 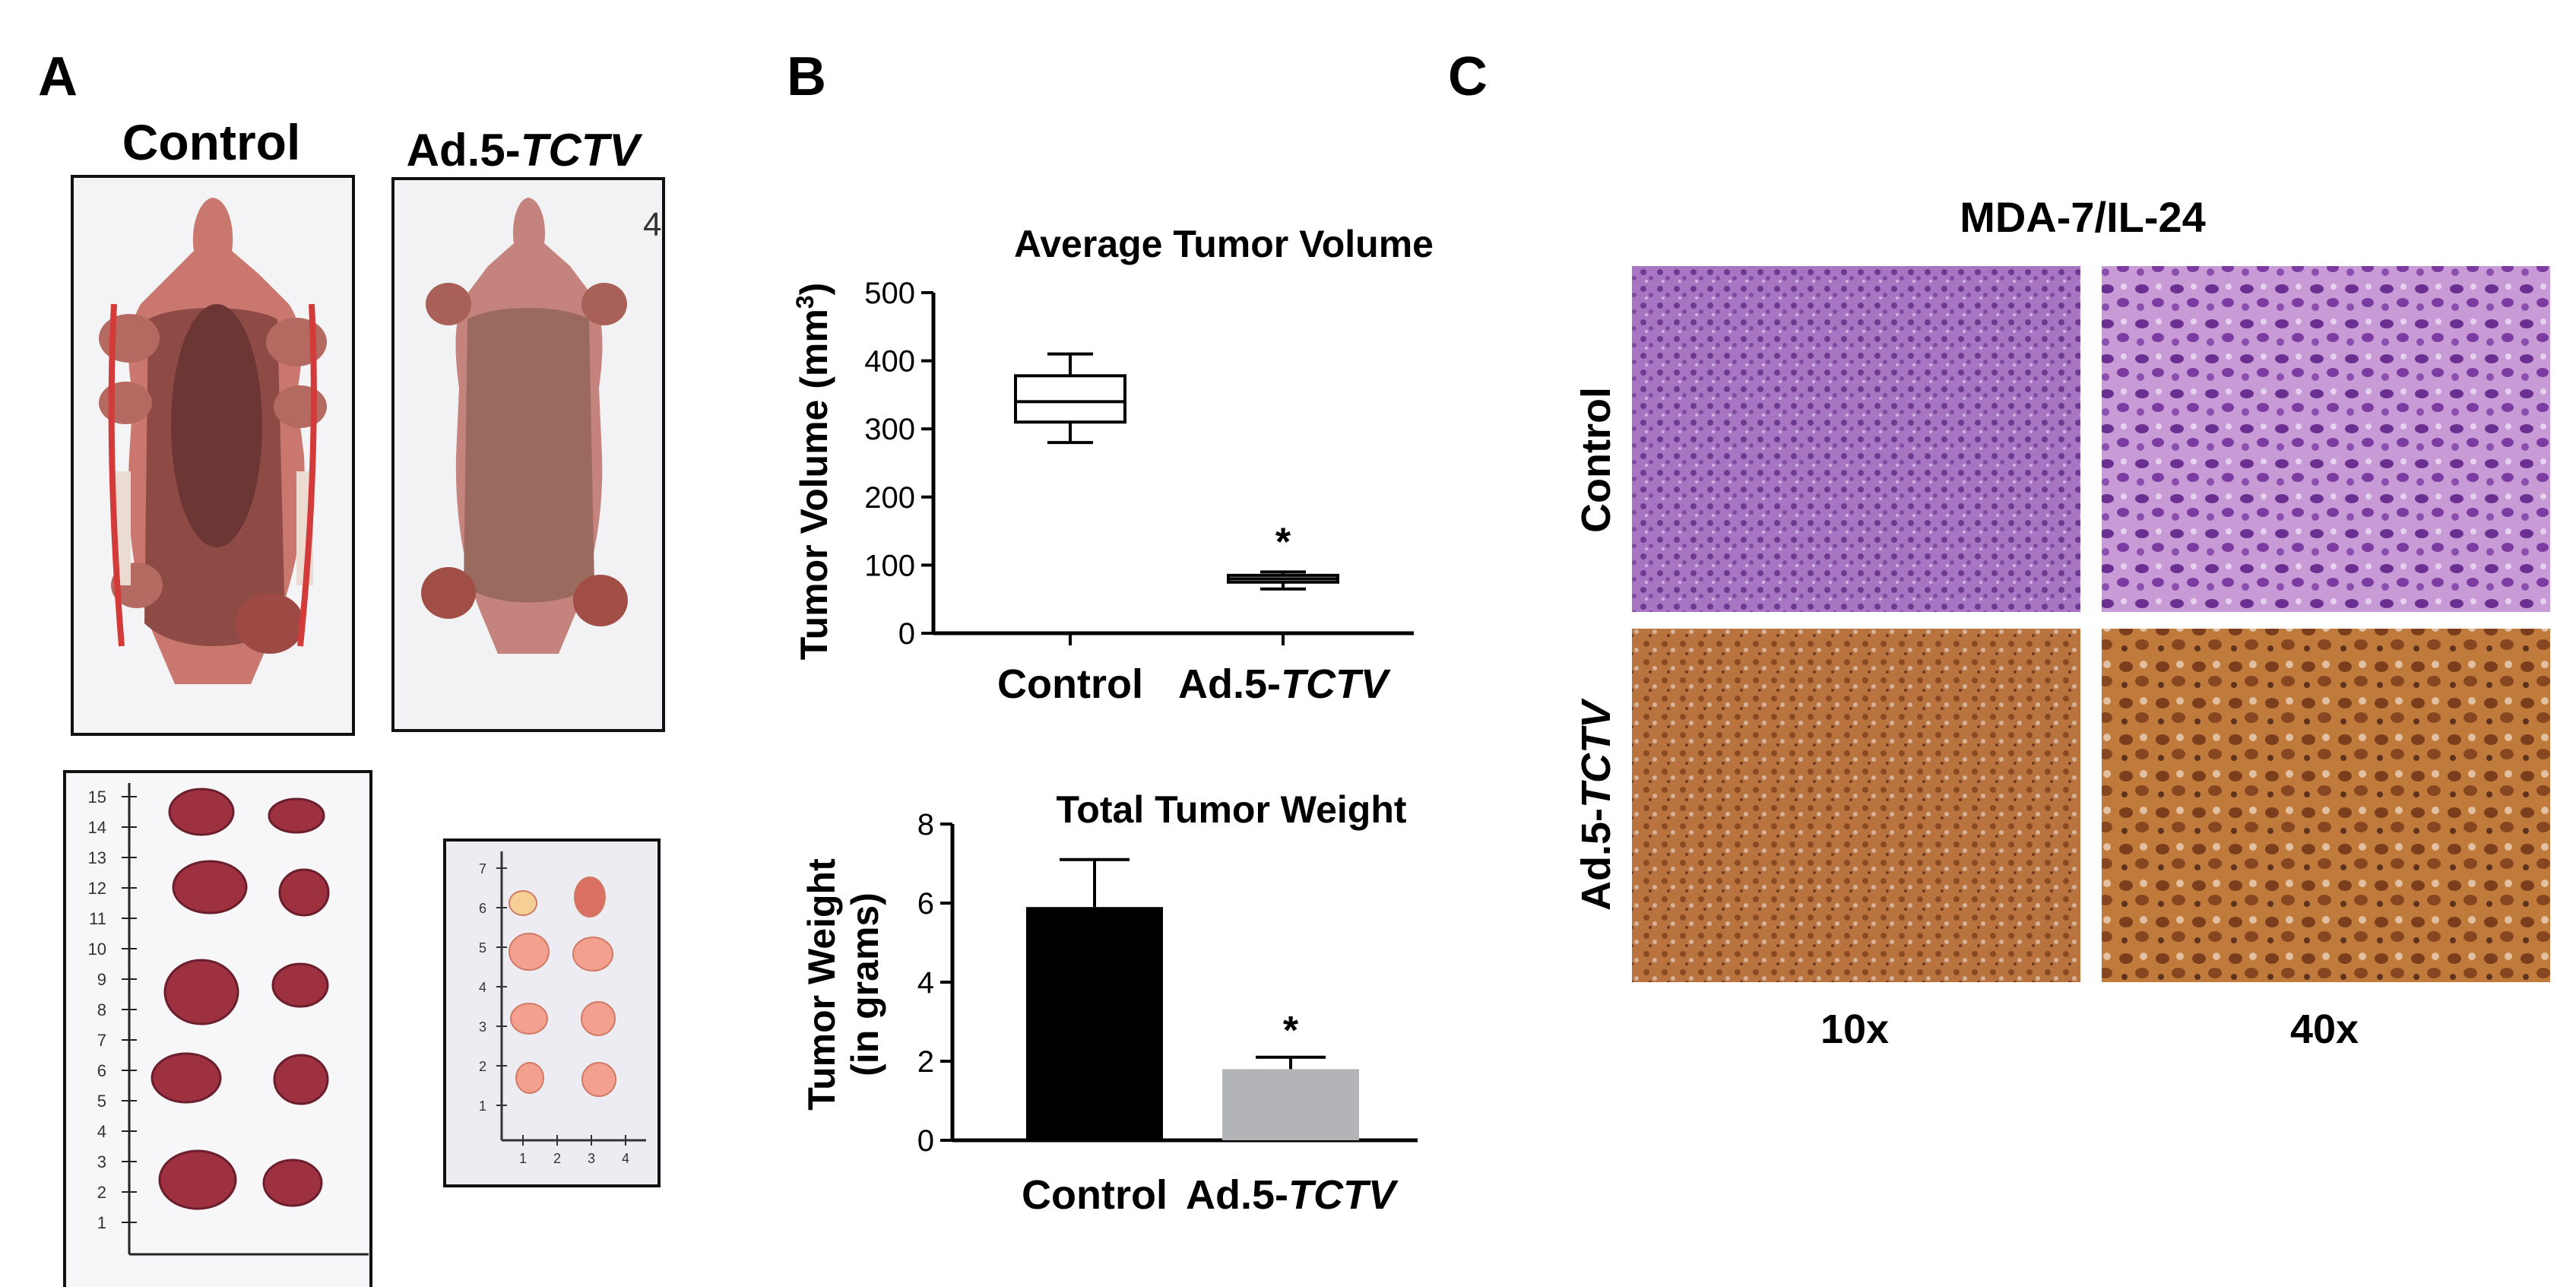 What do you see at coordinates (217, 1028) in the screenshot?
I see `control-tumors-ruler-photo: 15 14 13 12 11 10 9 8 7 6 5 4 3 2 1` at bounding box center [217, 1028].